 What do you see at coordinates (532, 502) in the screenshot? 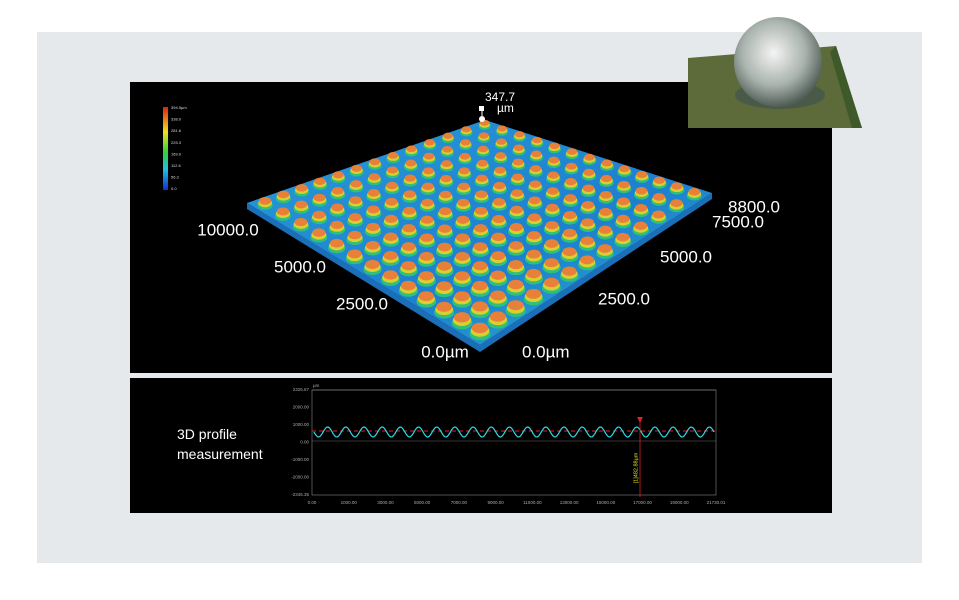
I see `x-tick-label: 11000.00` at bounding box center [532, 502].